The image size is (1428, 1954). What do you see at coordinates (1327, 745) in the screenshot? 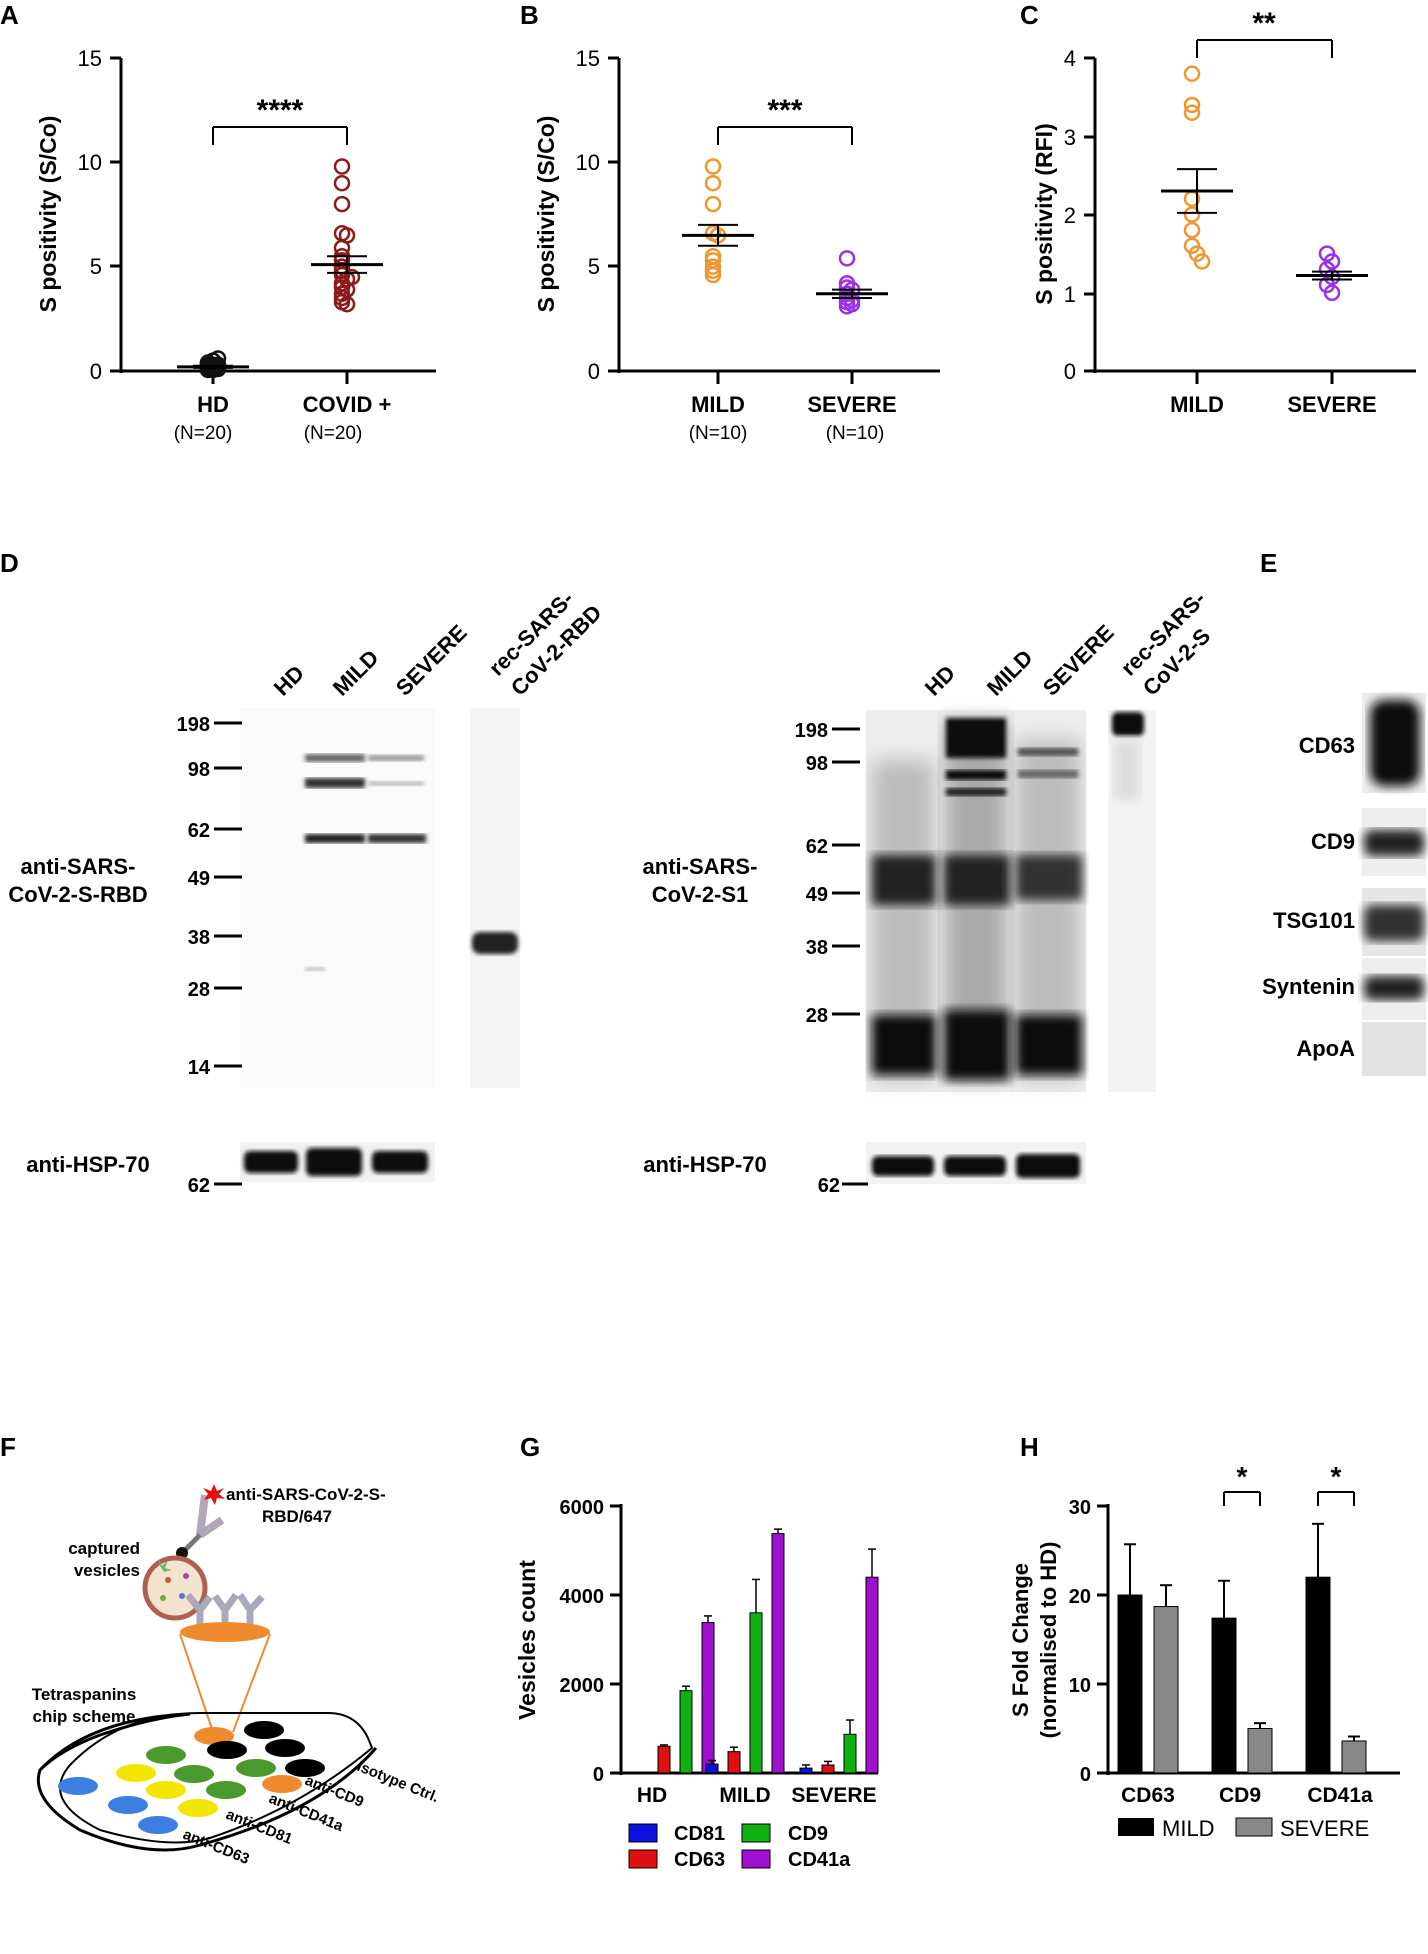
I see `blot-marker-label: CD63` at bounding box center [1327, 745].